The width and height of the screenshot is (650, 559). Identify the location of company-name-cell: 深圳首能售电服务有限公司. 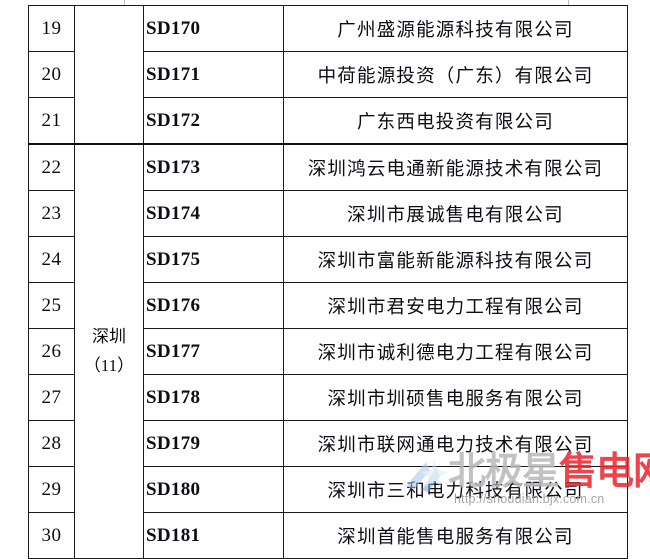
(455, 535).